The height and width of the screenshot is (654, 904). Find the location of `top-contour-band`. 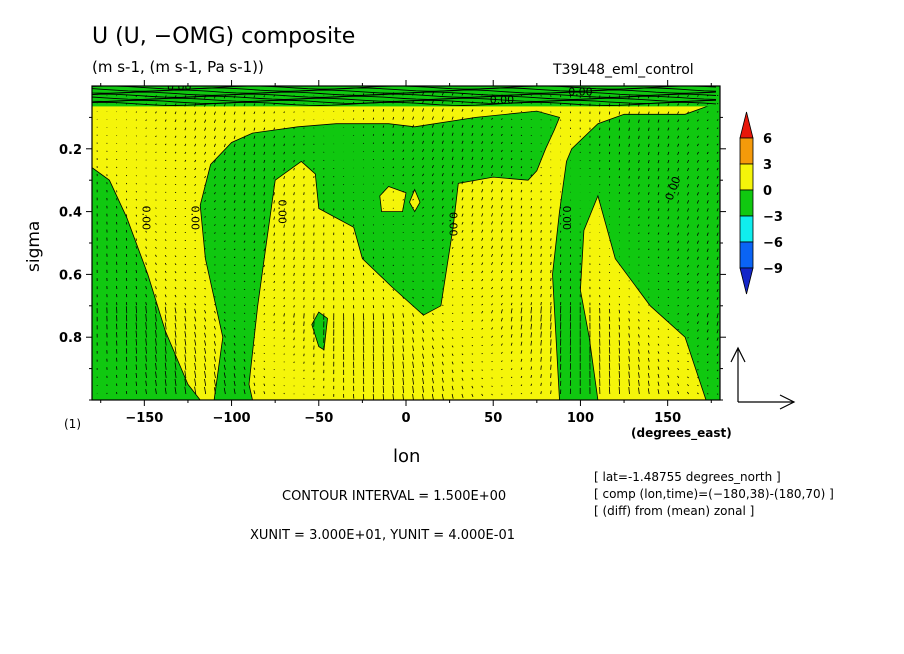

top-contour-band is located at coordinates (406, 96).